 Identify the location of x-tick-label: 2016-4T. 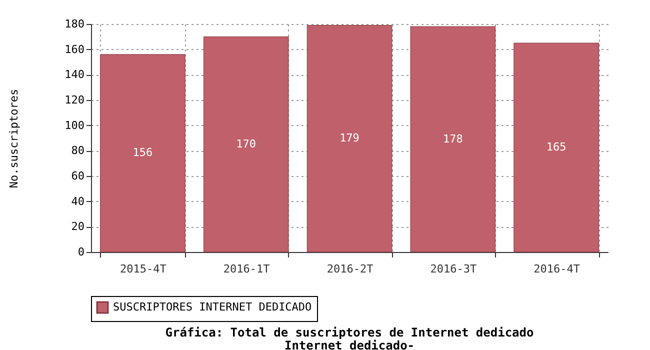
(557, 269).